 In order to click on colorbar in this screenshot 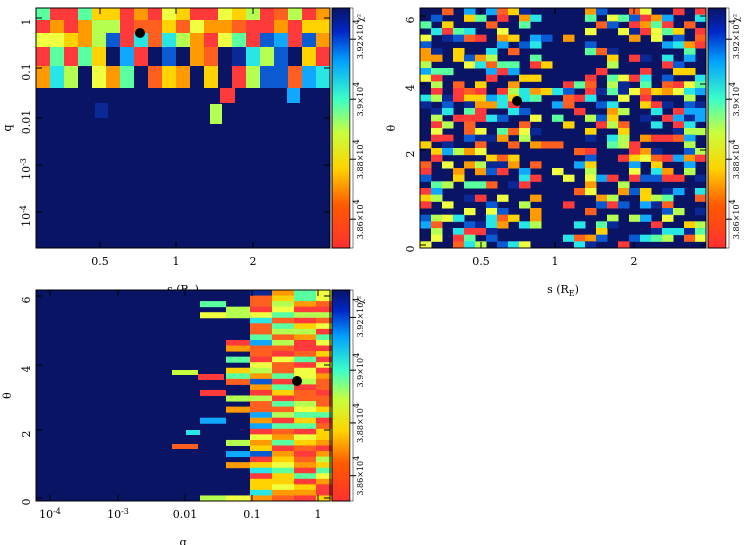, I will do `click(341, 395)`.